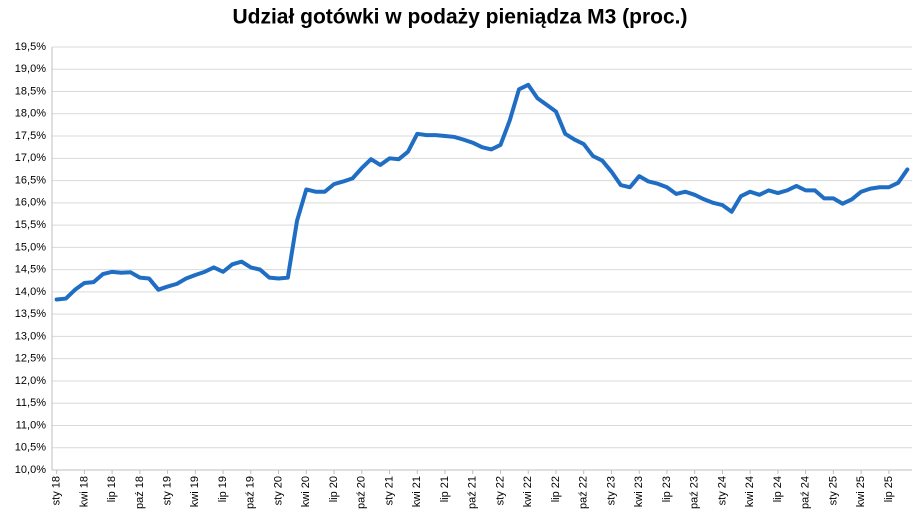 Image resolution: width=920 pixels, height=521 pixels. Describe the element at coordinates (30, 203) in the screenshot. I see `y-tick-label: 16,0%` at that location.